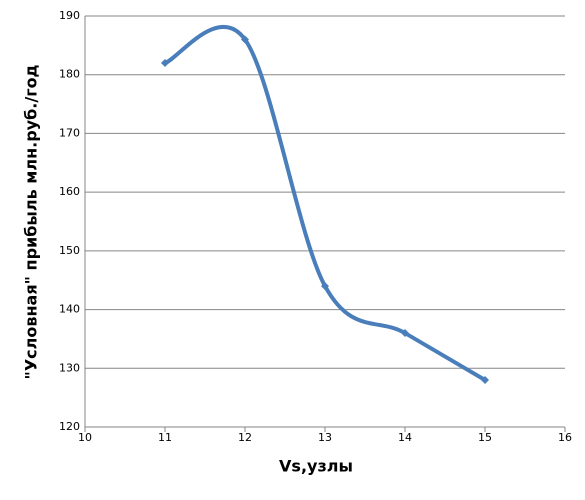 The image size is (585, 500). What do you see at coordinates (85, 437) in the screenshot?
I see `x-tick-label: 10` at bounding box center [85, 437].